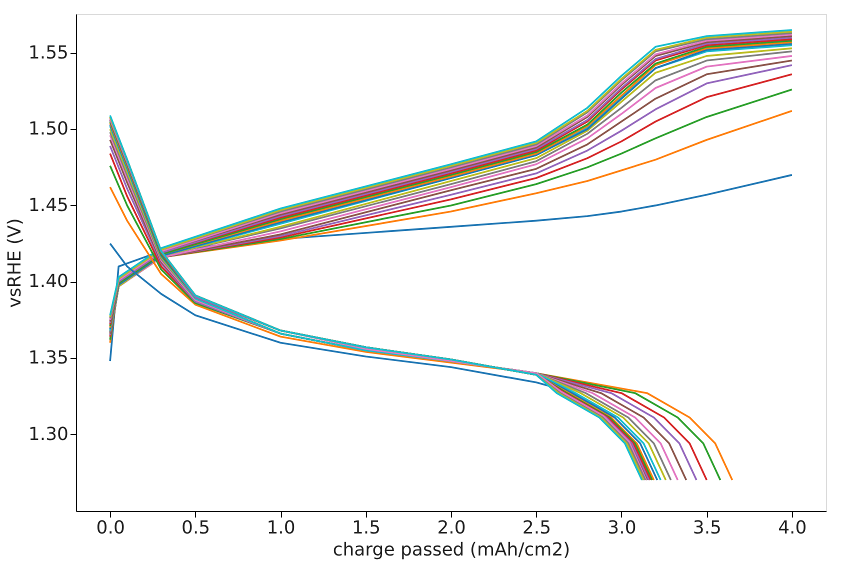 Image resolution: width=867 pixels, height=579 pixels. Describe the element at coordinates (707, 528) in the screenshot. I see `x-tick-label: 3.5` at that location.